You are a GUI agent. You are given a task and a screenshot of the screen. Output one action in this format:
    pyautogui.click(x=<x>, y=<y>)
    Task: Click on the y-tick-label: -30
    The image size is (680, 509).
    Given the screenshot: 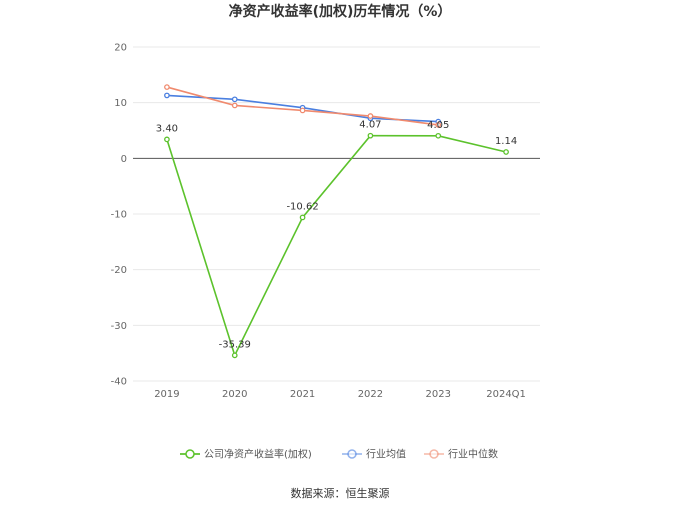 What is the action you would take?
    pyautogui.click(x=119, y=326)
    